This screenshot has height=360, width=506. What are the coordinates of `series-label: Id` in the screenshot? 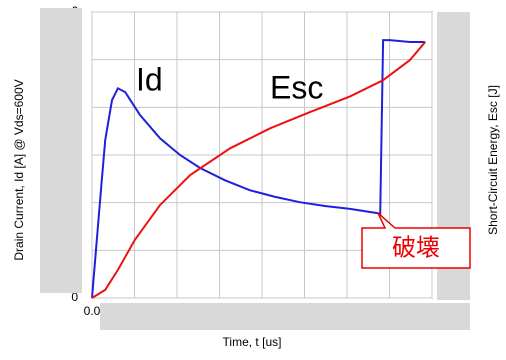 It's located at (149, 79).